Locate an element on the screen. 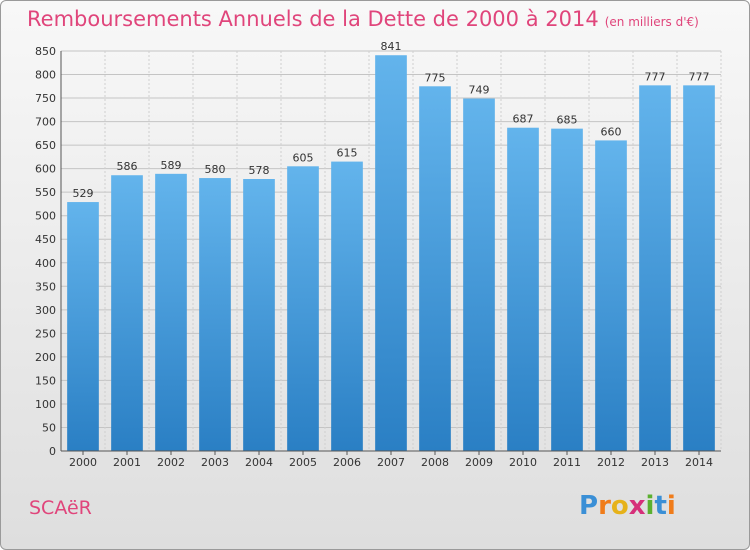 Image resolution: width=750 pixels, height=550 pixels. y-tick-label: 150 is located at coordinates (45, 380).